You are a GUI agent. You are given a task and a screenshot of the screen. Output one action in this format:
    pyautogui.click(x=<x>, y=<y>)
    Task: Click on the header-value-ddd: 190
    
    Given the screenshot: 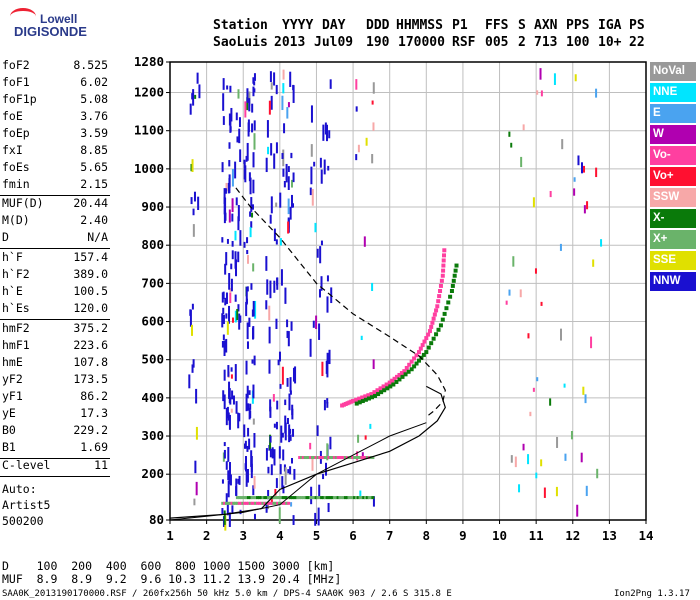 What is the action you would take?
    pyautogui.click(x=378, y=42)
    